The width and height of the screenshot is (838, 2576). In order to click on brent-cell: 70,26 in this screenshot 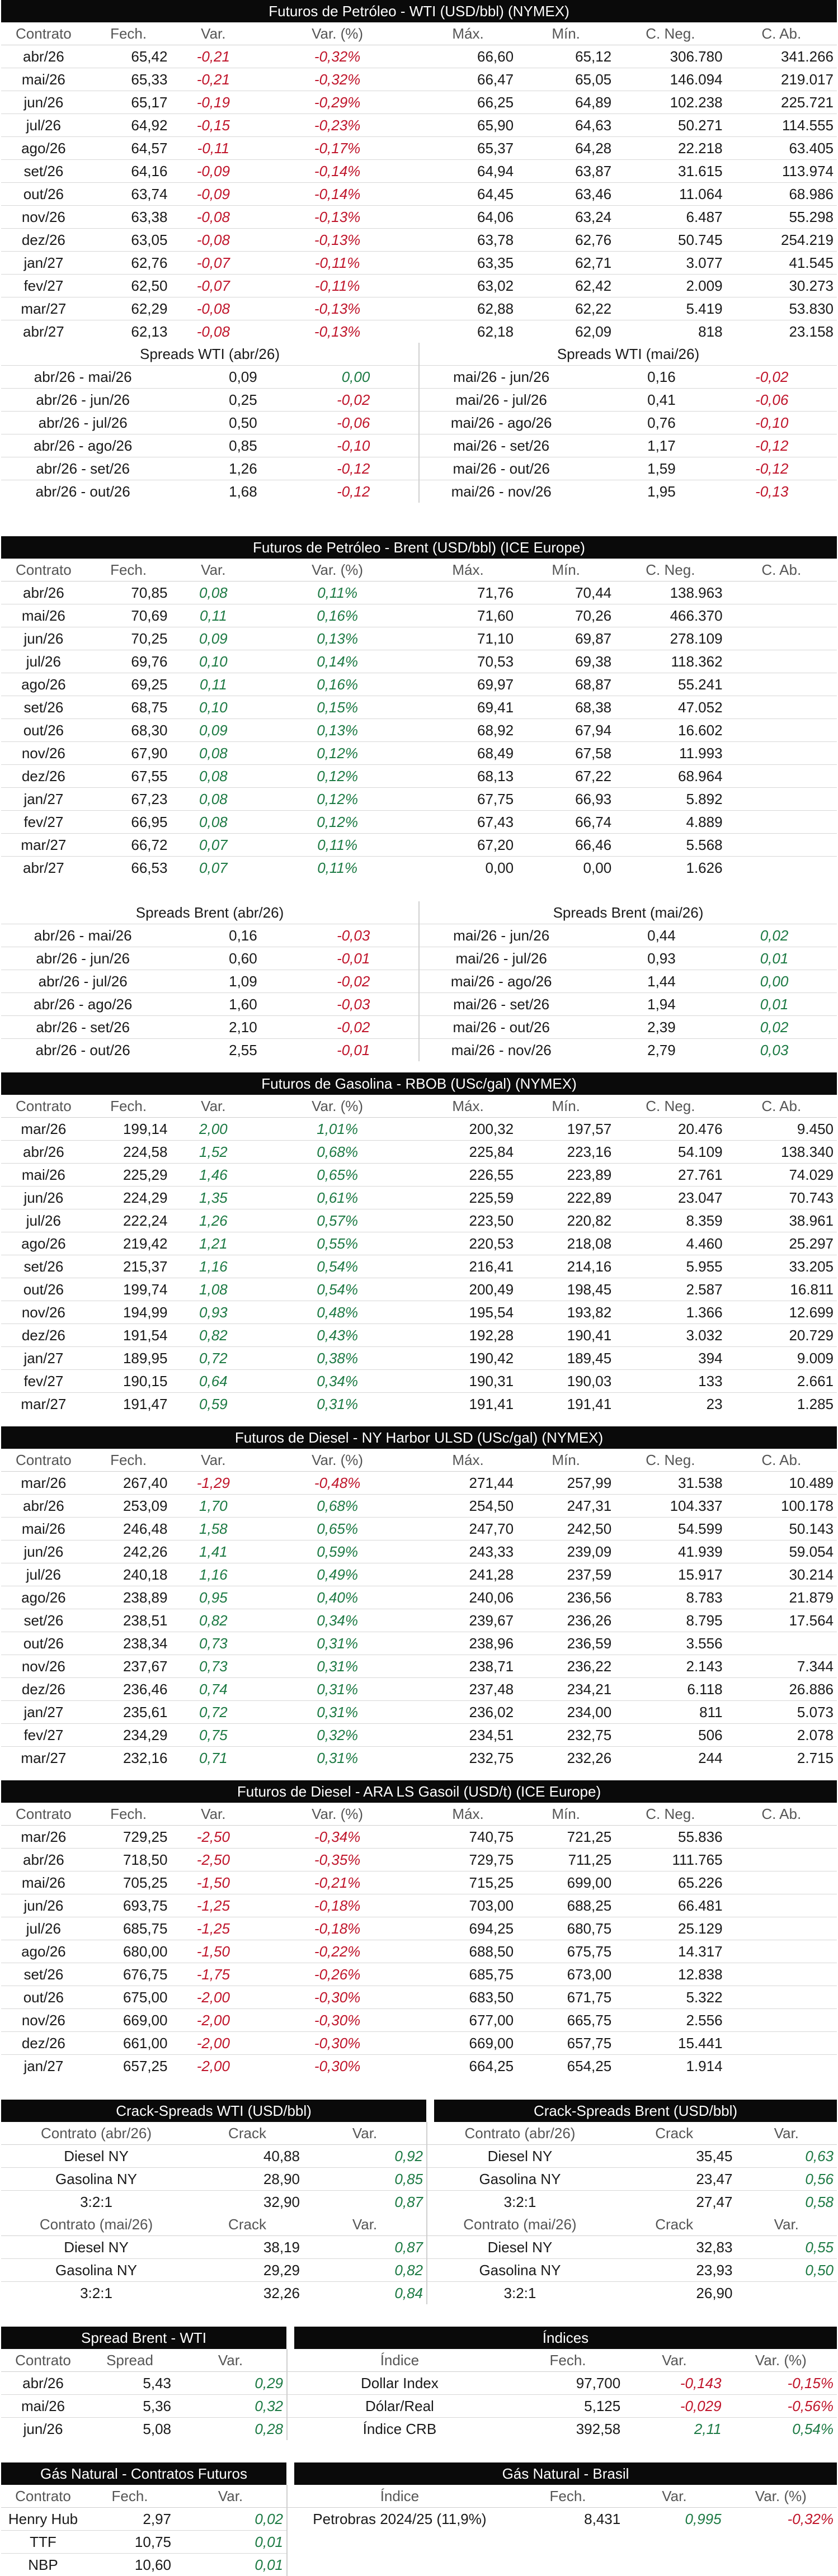, I will do `click(566, 615)`.